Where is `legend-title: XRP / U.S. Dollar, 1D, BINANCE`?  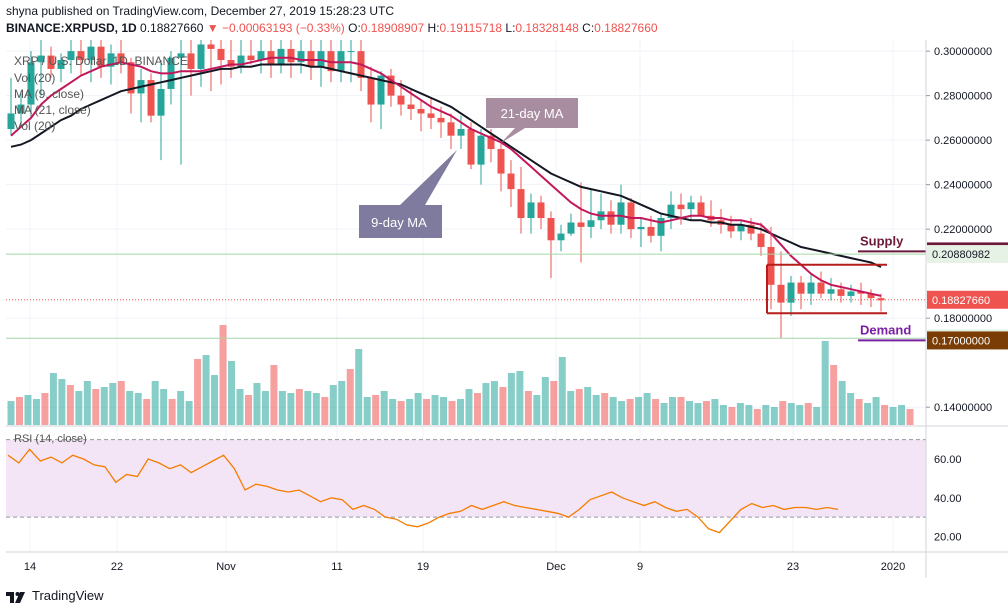 legend-title: XRP / U.S. Dollar, 1D, BINANCE is located at coordinates (101, 61).